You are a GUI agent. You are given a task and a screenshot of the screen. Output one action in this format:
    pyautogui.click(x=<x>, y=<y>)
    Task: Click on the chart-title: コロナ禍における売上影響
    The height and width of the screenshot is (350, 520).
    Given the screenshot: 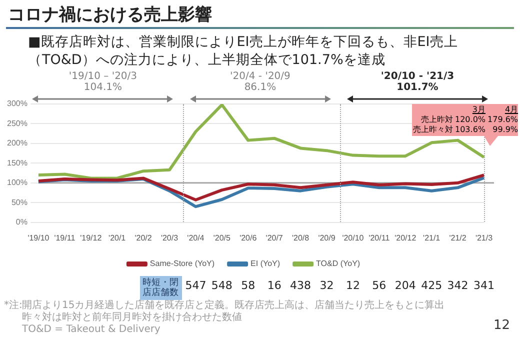 What is the action you would take?
    pyautogui.click(x=110, y=15)
    